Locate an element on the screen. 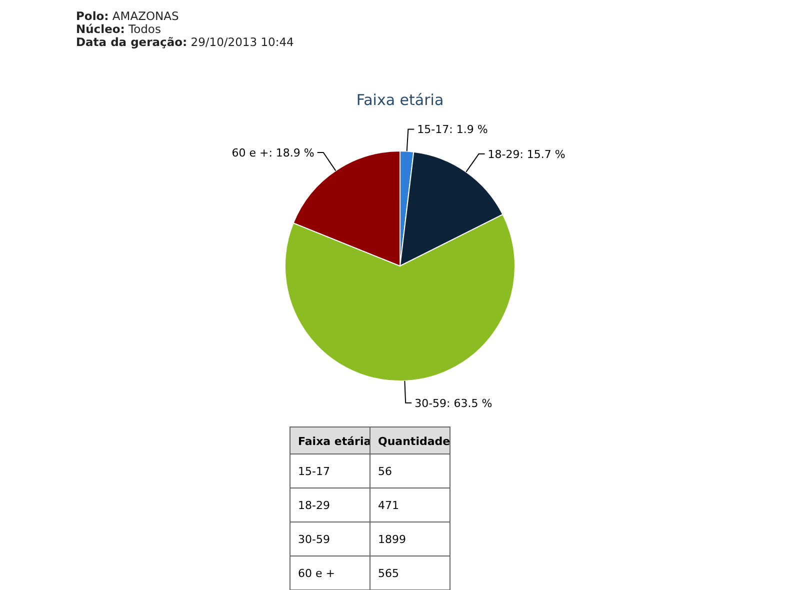  category-label: 60 e + is located at coordinates (316, 573).